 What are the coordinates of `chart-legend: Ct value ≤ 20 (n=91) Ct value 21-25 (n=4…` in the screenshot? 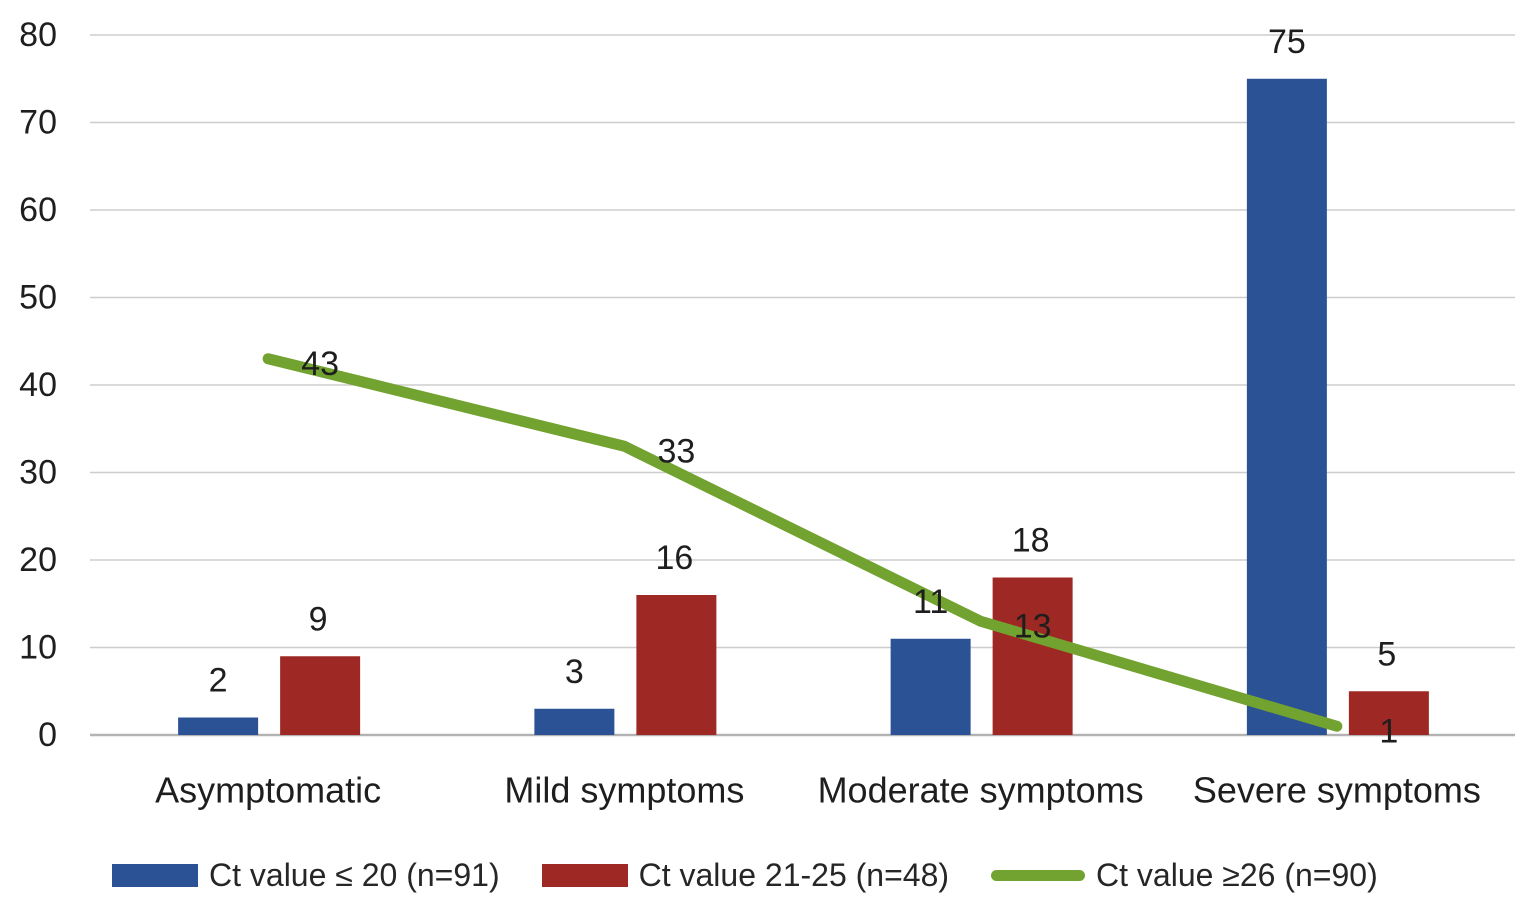 It's located at (745, 875).